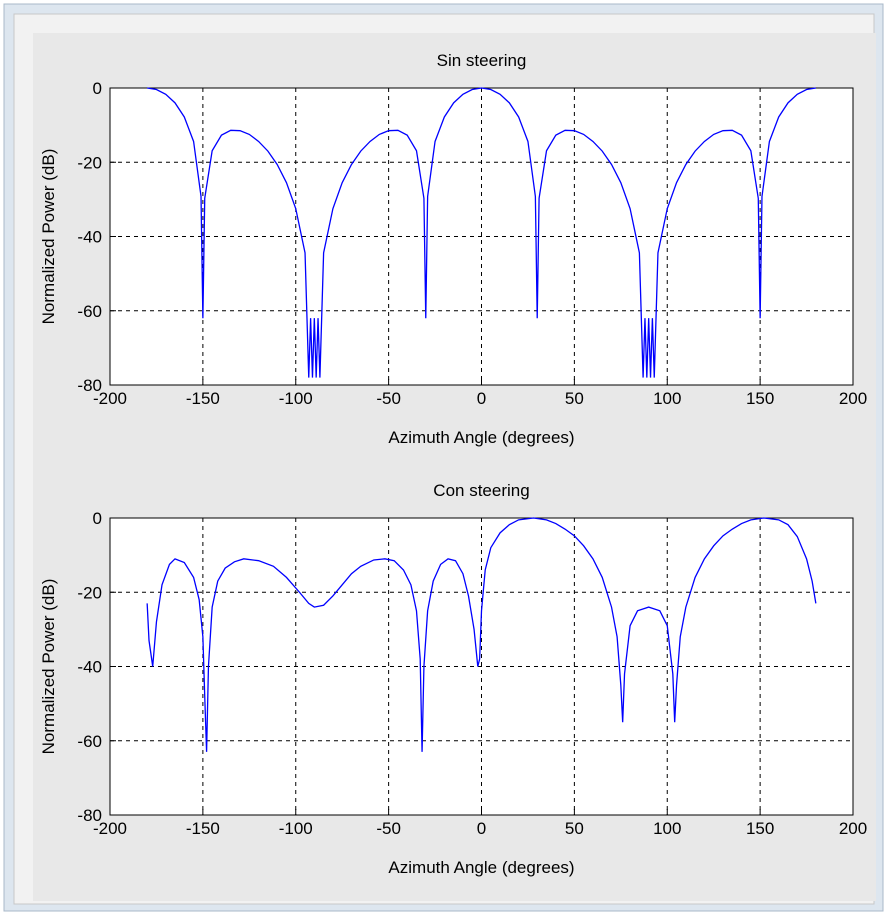  I want to click on chart-title: Con steering, so click(481, 490).